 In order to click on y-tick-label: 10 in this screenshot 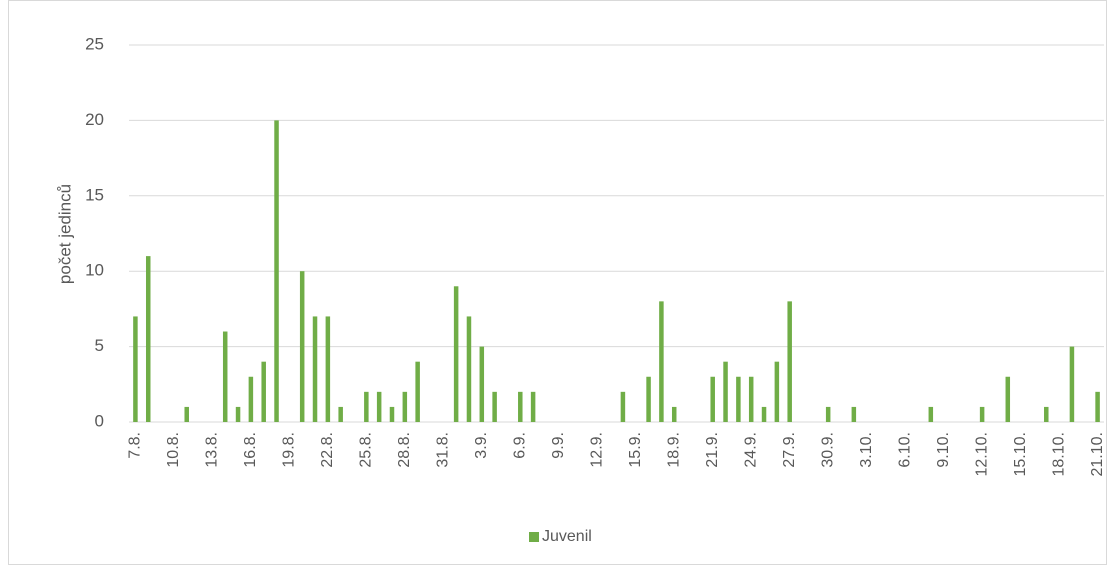, I will do `click(94, 270)`.